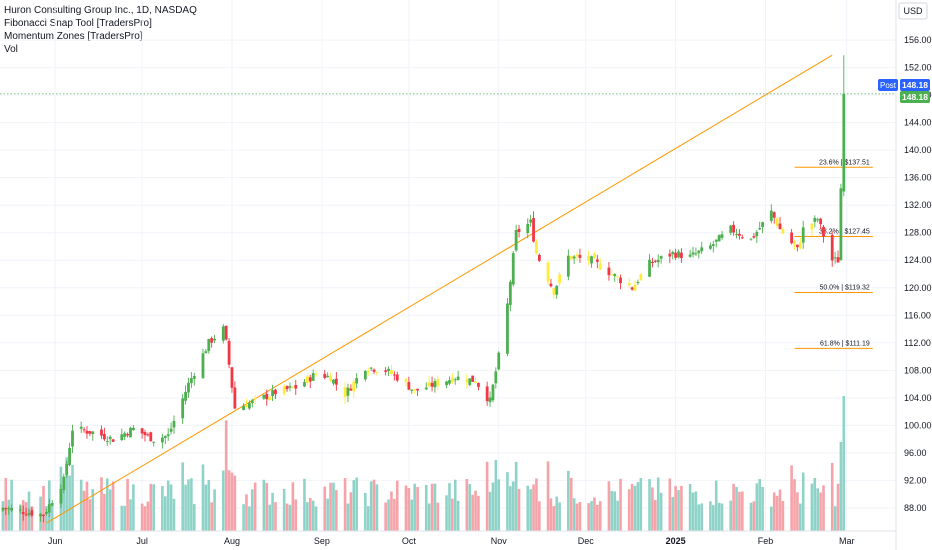 Image resolution: width=932 pixels, height=550 pixels. What do you see at coordinates (100, 10) in the screenshot?
I see `legend-title: Huron Consulting Group Inc., 1D, NASDAQ` at bounding box center [100, 10].